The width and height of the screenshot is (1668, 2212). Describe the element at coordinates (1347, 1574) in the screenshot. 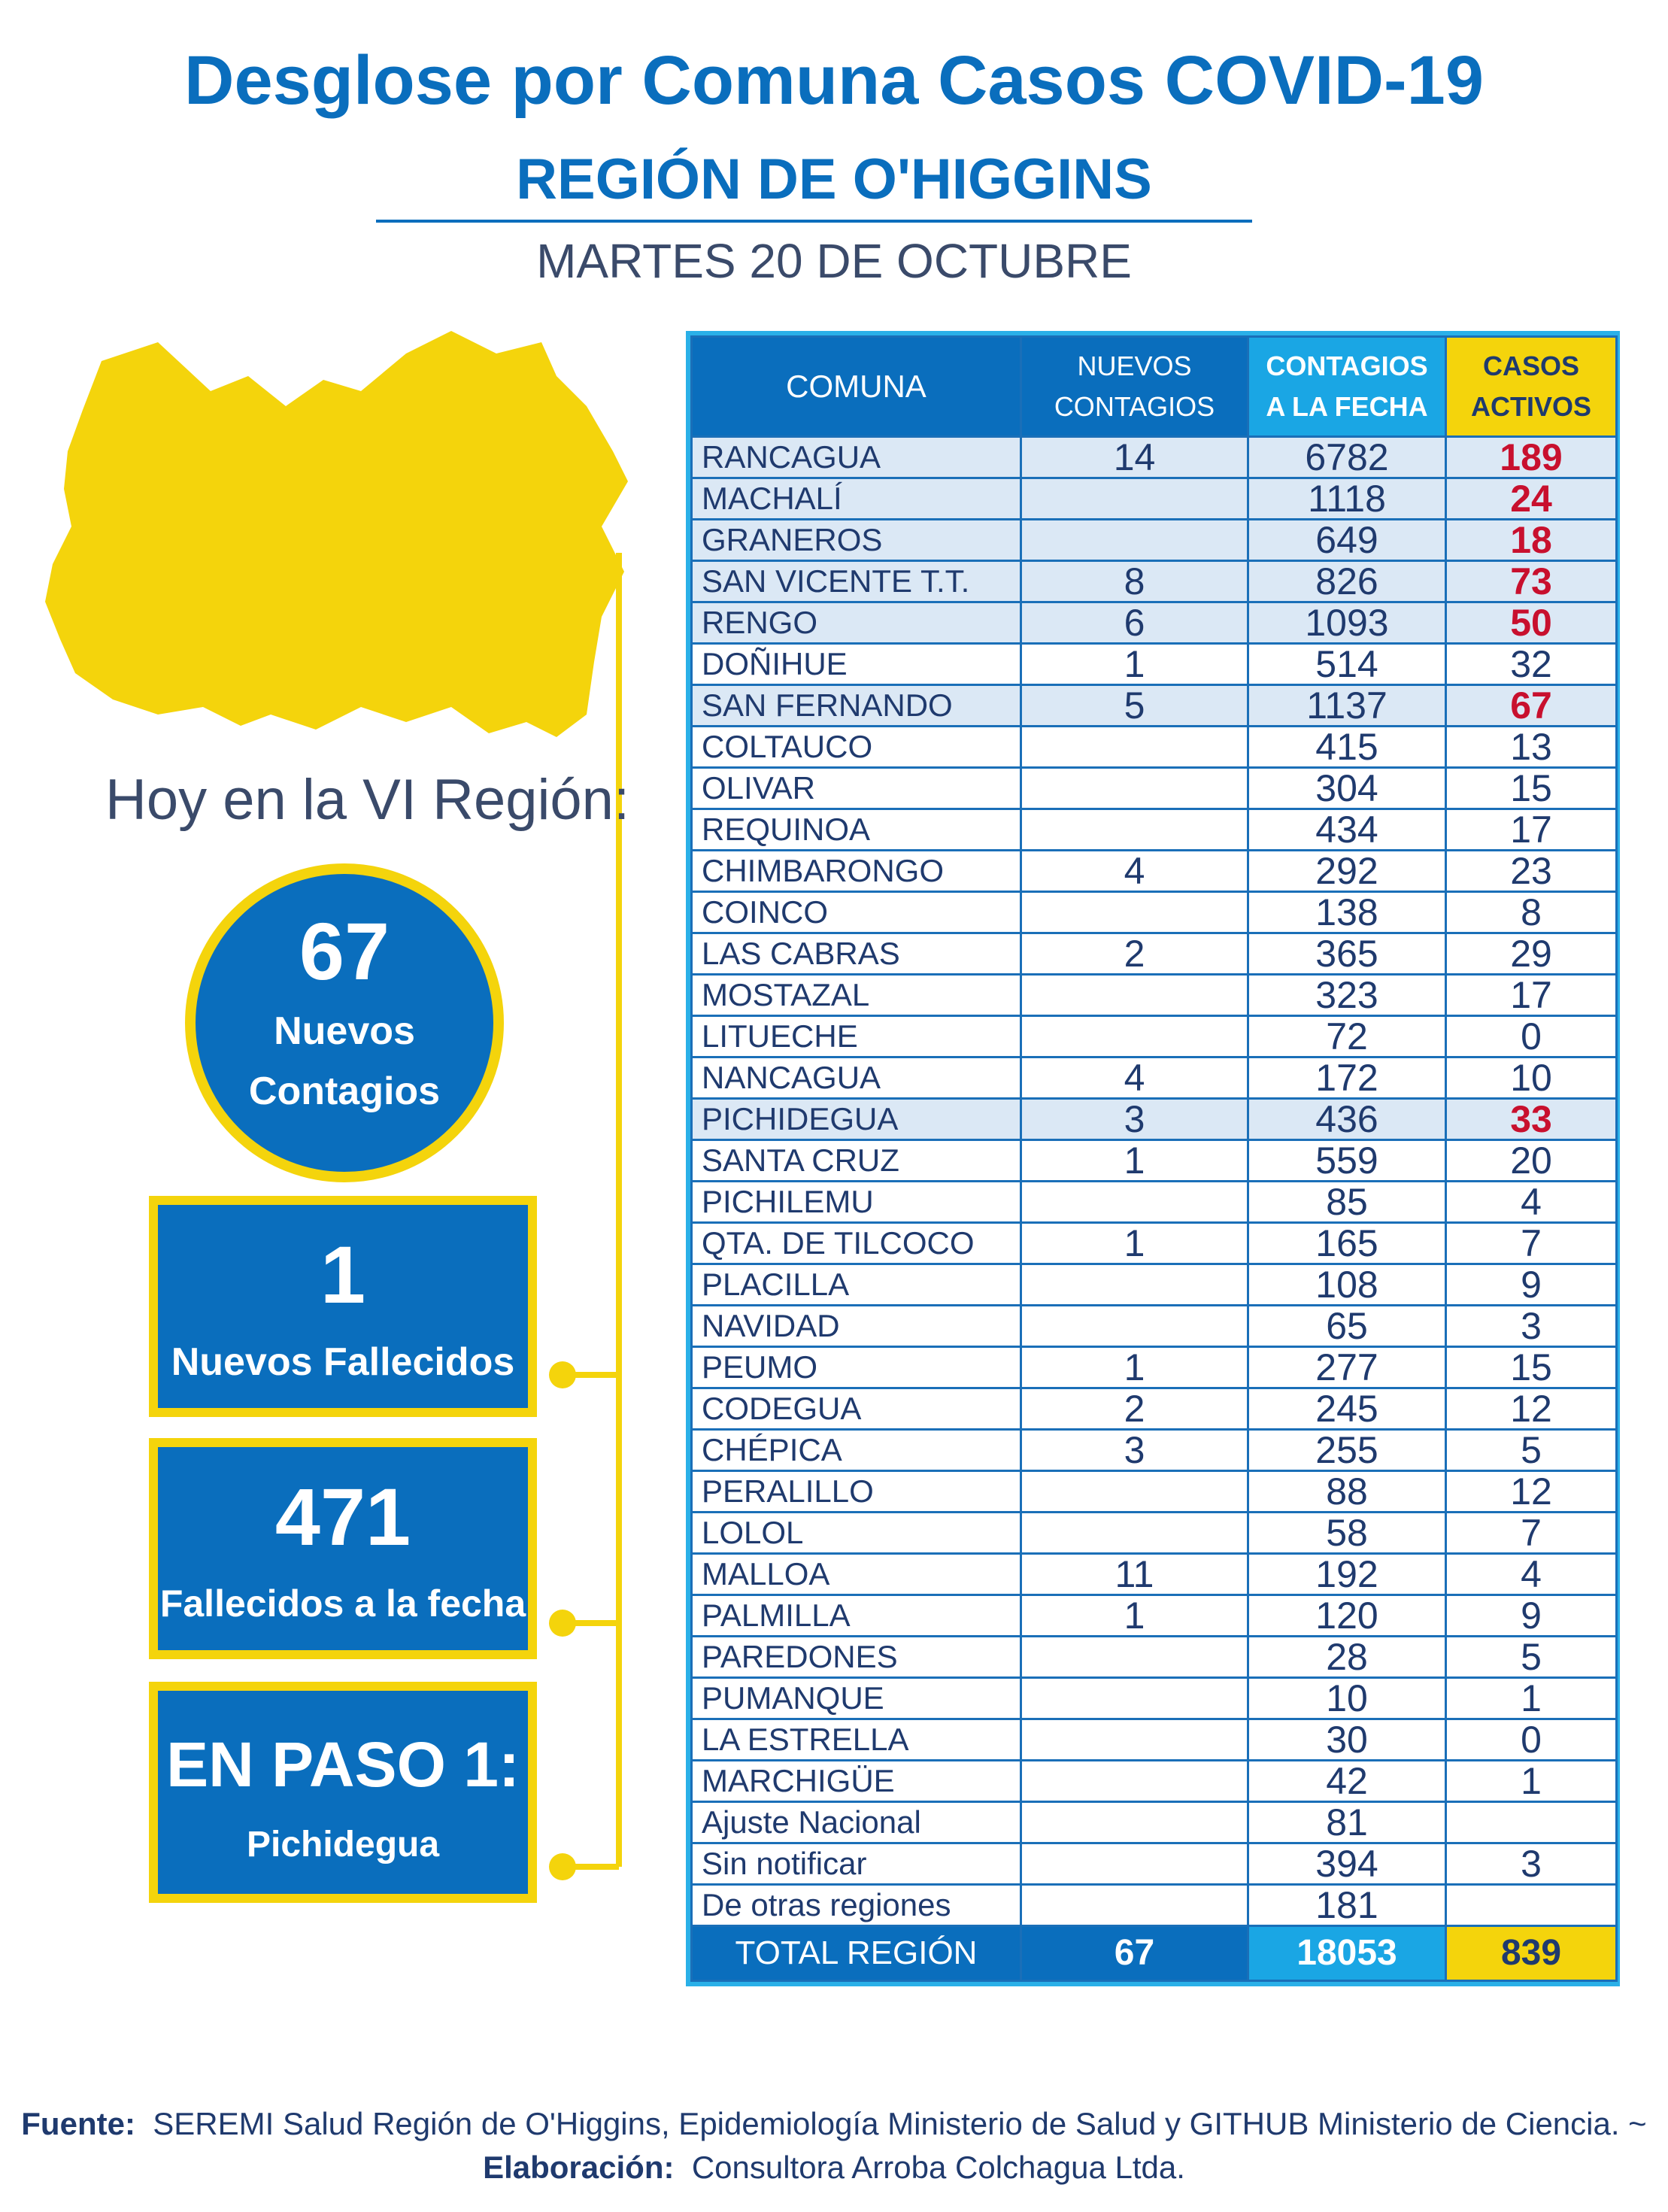

I see `number-cell: 192` at that location.